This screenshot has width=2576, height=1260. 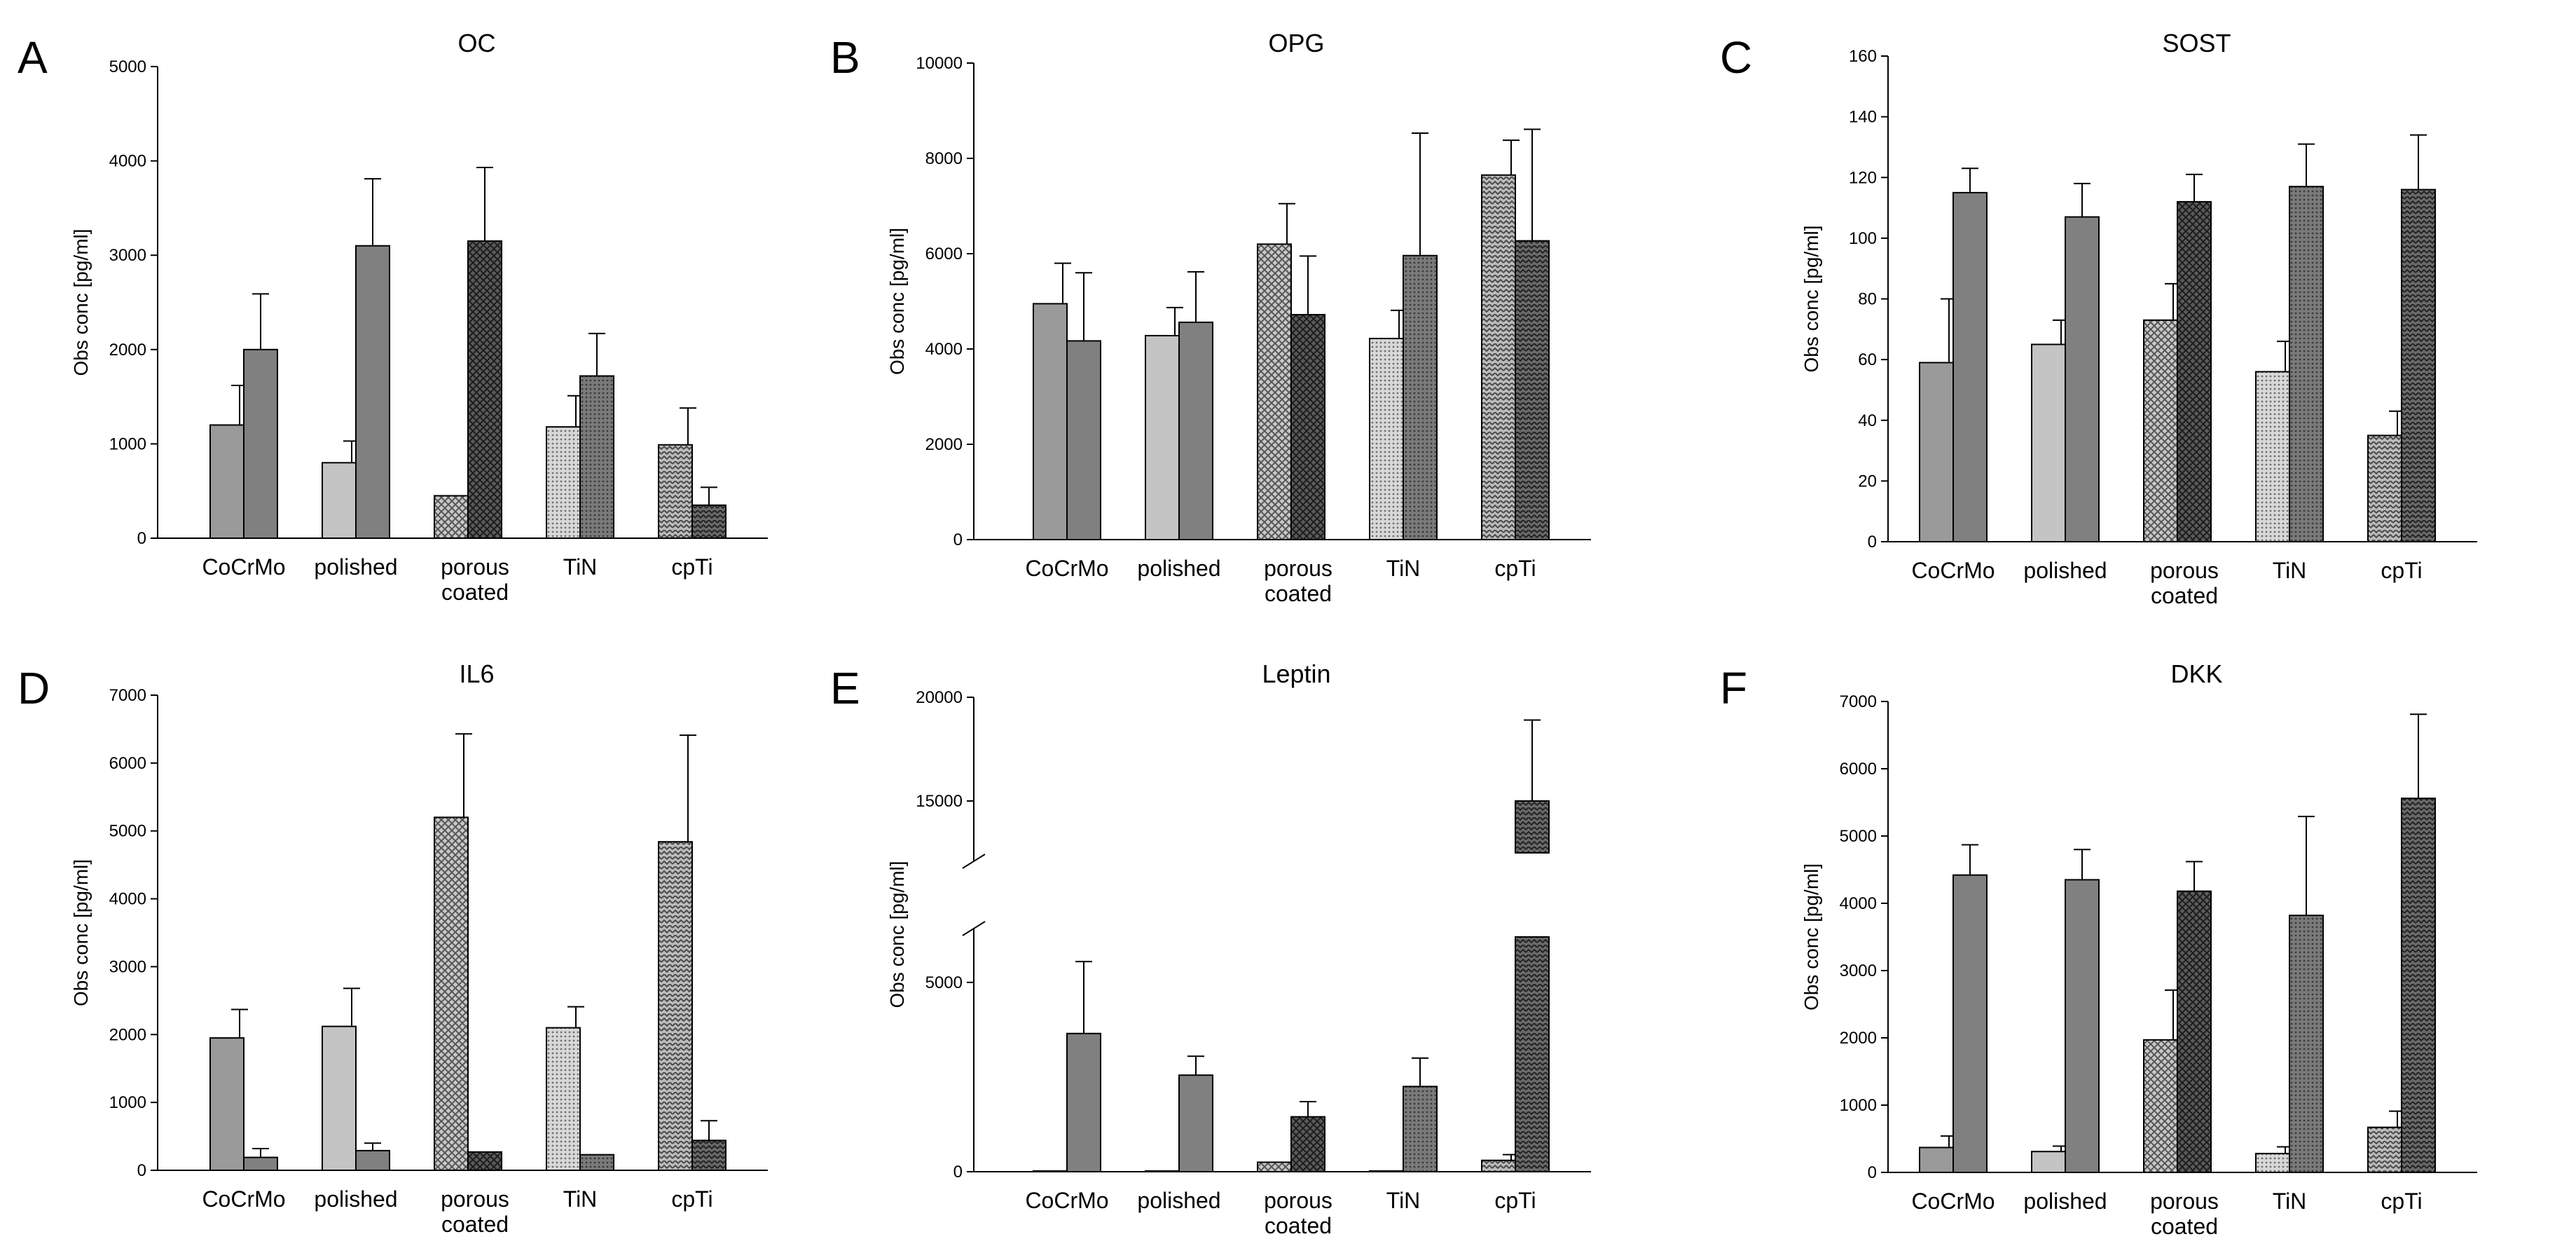 I want to click on bar-upper-segment, so click(x=1532, y=827).